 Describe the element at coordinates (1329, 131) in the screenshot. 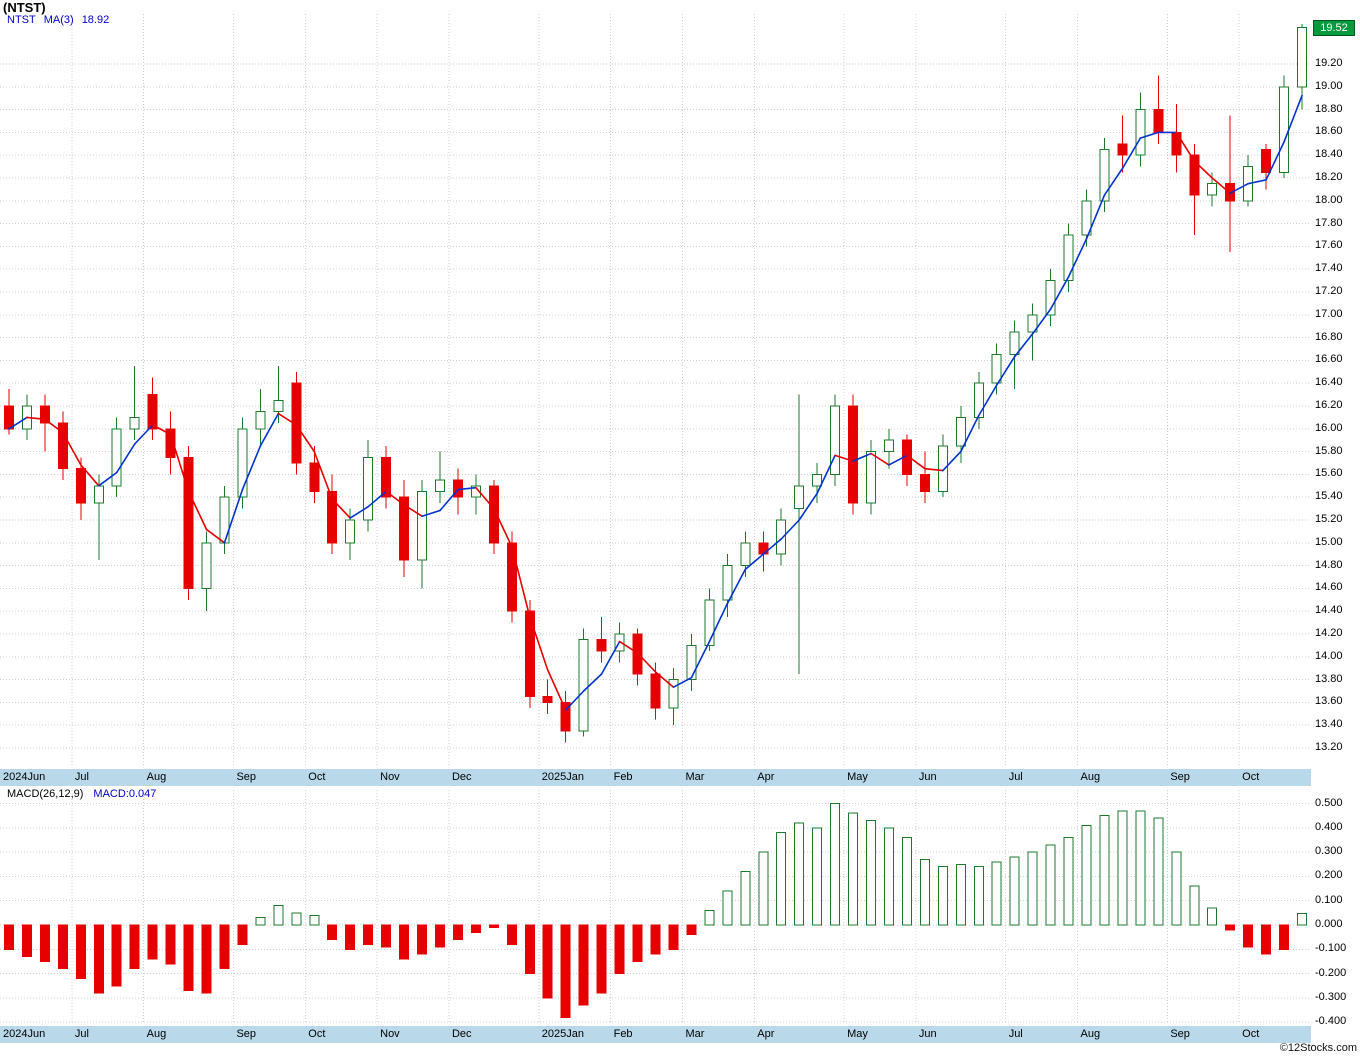

I see `price-tick-label: 18.60` at that location.